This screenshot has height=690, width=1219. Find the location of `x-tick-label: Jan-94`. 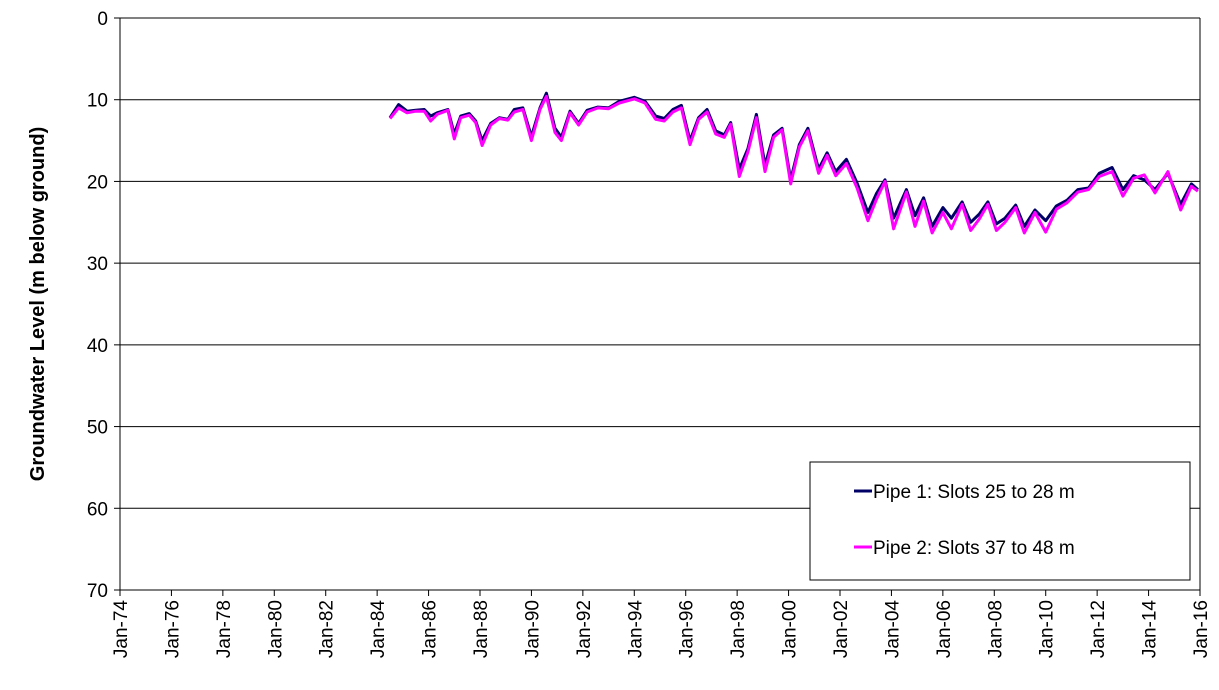

x-tick-label: Jan-94 is located at coordinates (635, 629).